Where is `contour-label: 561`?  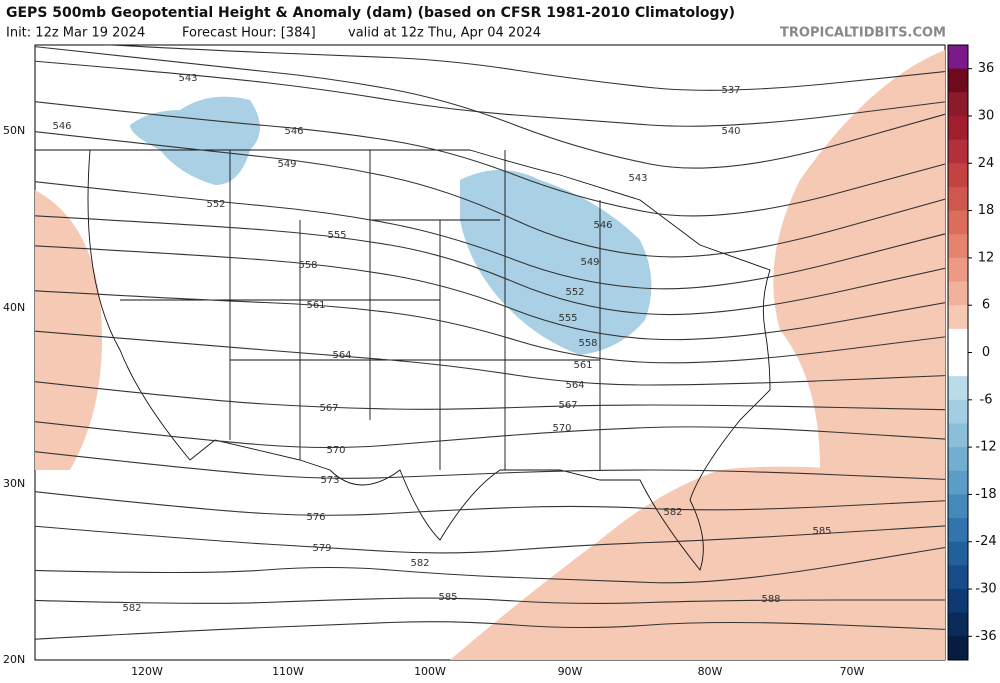 contour-label: 561 is located at coordinates (315, 305).